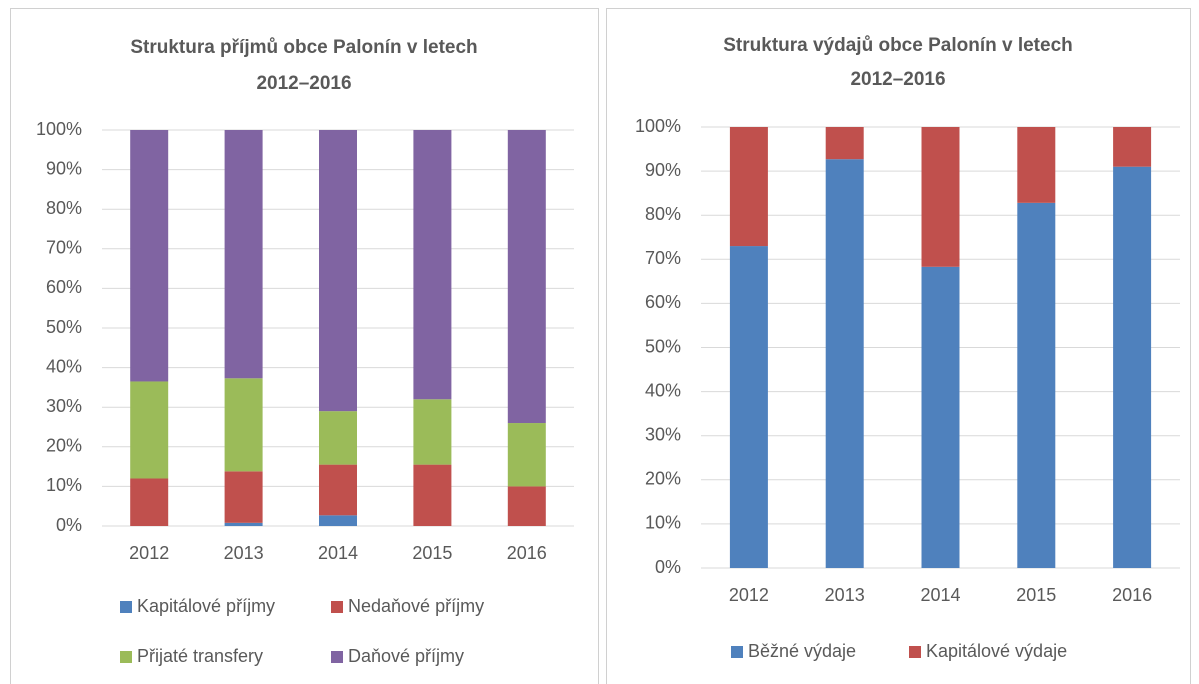 Image resolution: width=1199 pixels, height=684 pixels. I want to click on legend-label: Kapitálové výdaje, so click(996, 651).